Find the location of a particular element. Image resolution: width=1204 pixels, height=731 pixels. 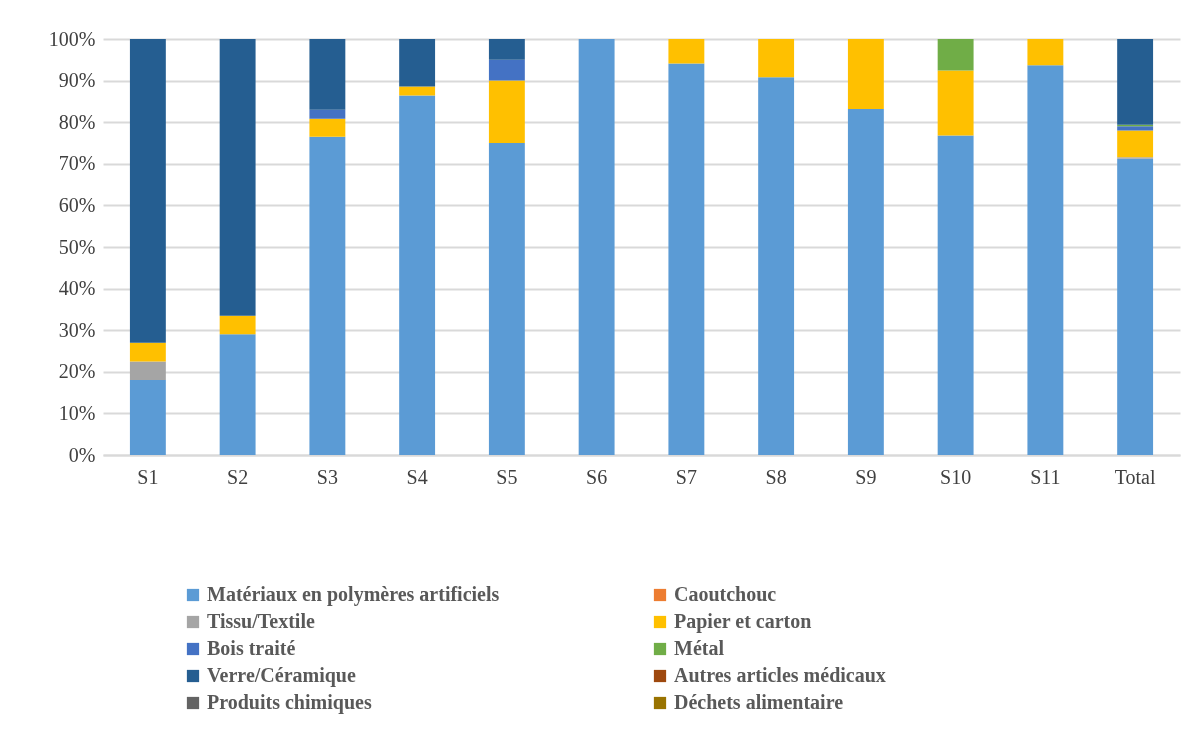

y-tick-label: 30% is located at coordinates (77, 329).